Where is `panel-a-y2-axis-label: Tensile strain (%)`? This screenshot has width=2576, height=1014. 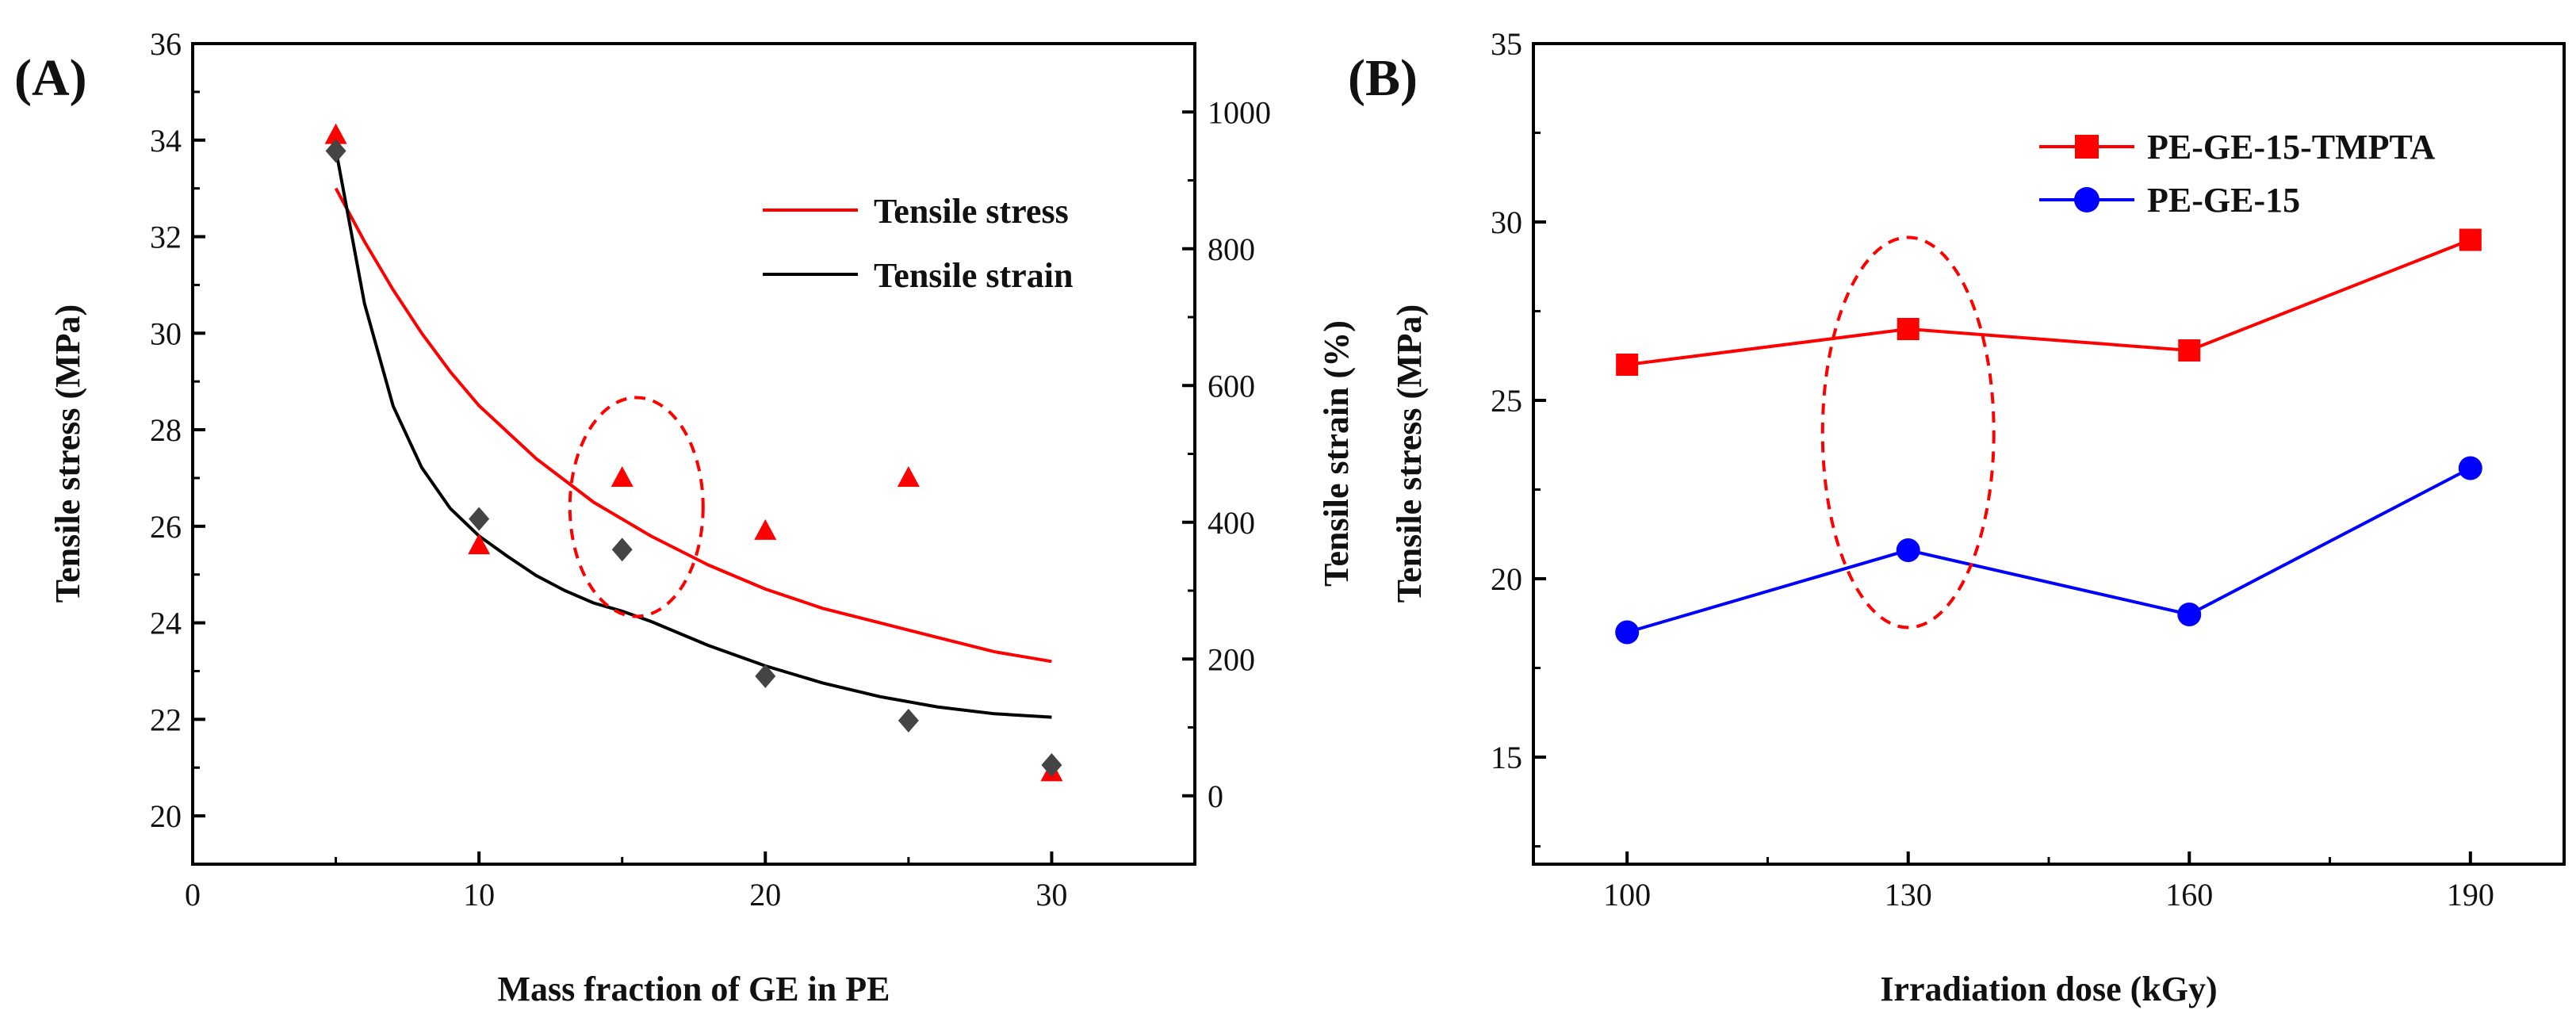 panel-a-y2-axis-label: Tensile strain (%) is located at coordinates (1336, 453).